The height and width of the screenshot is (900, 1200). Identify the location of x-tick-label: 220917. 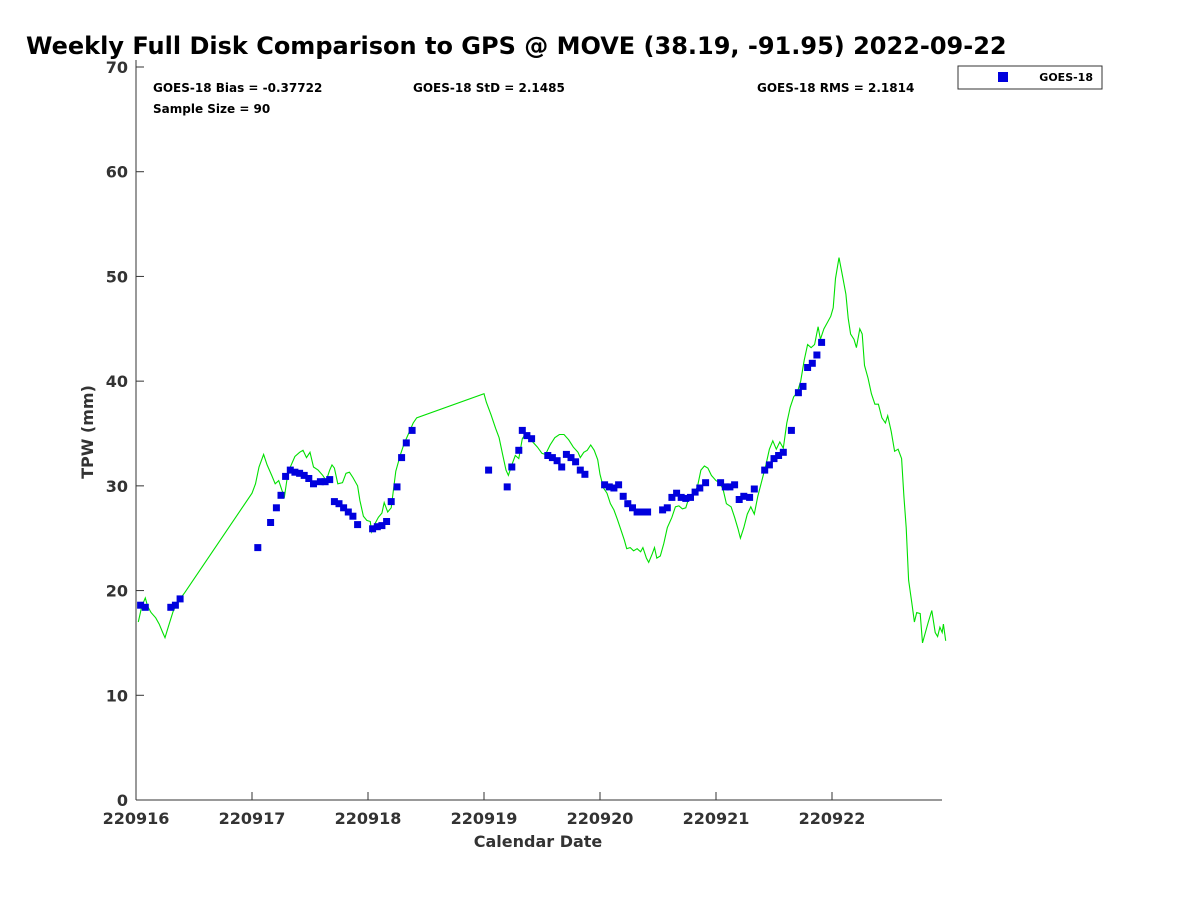
(252, 818).